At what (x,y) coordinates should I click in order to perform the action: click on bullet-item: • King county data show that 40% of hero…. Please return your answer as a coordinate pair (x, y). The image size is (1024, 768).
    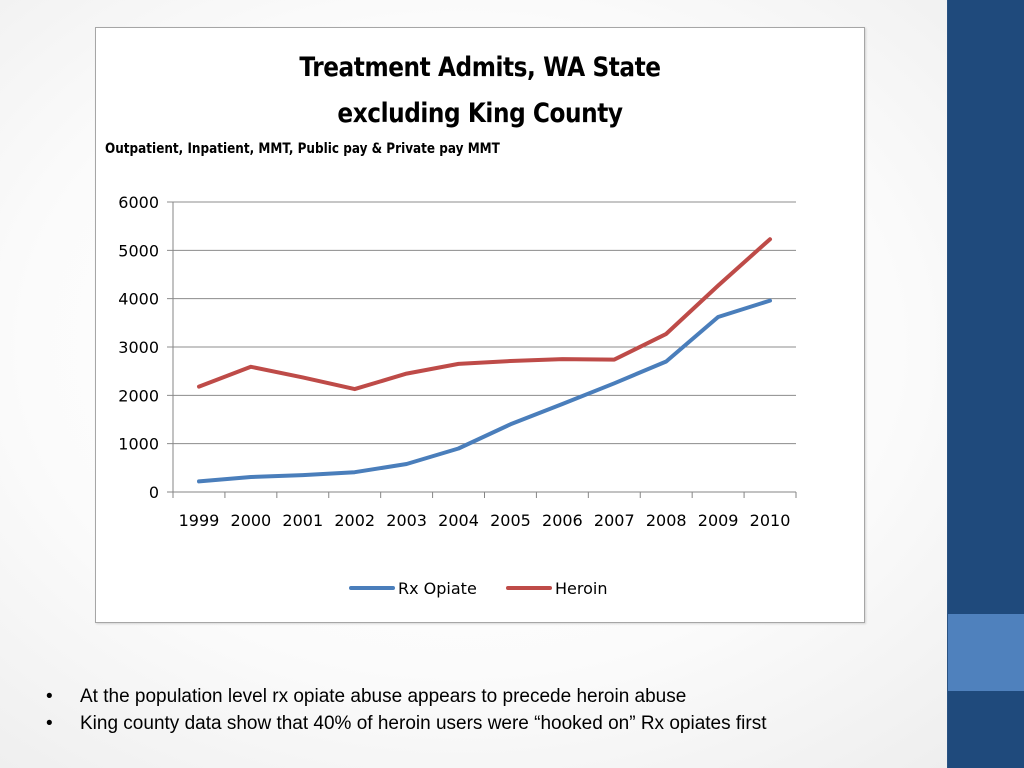
    Looking at the image, I should click on (406, 723).